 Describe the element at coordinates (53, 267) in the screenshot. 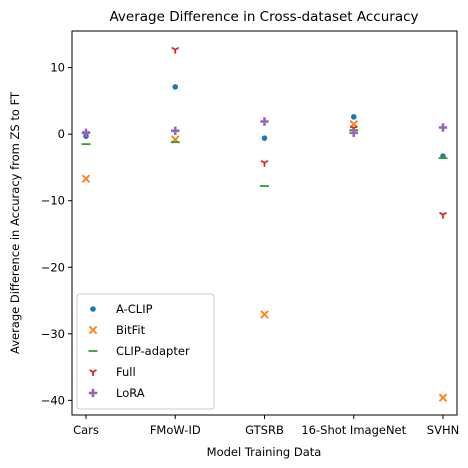

I see `y-tick-label: −20` at that location.